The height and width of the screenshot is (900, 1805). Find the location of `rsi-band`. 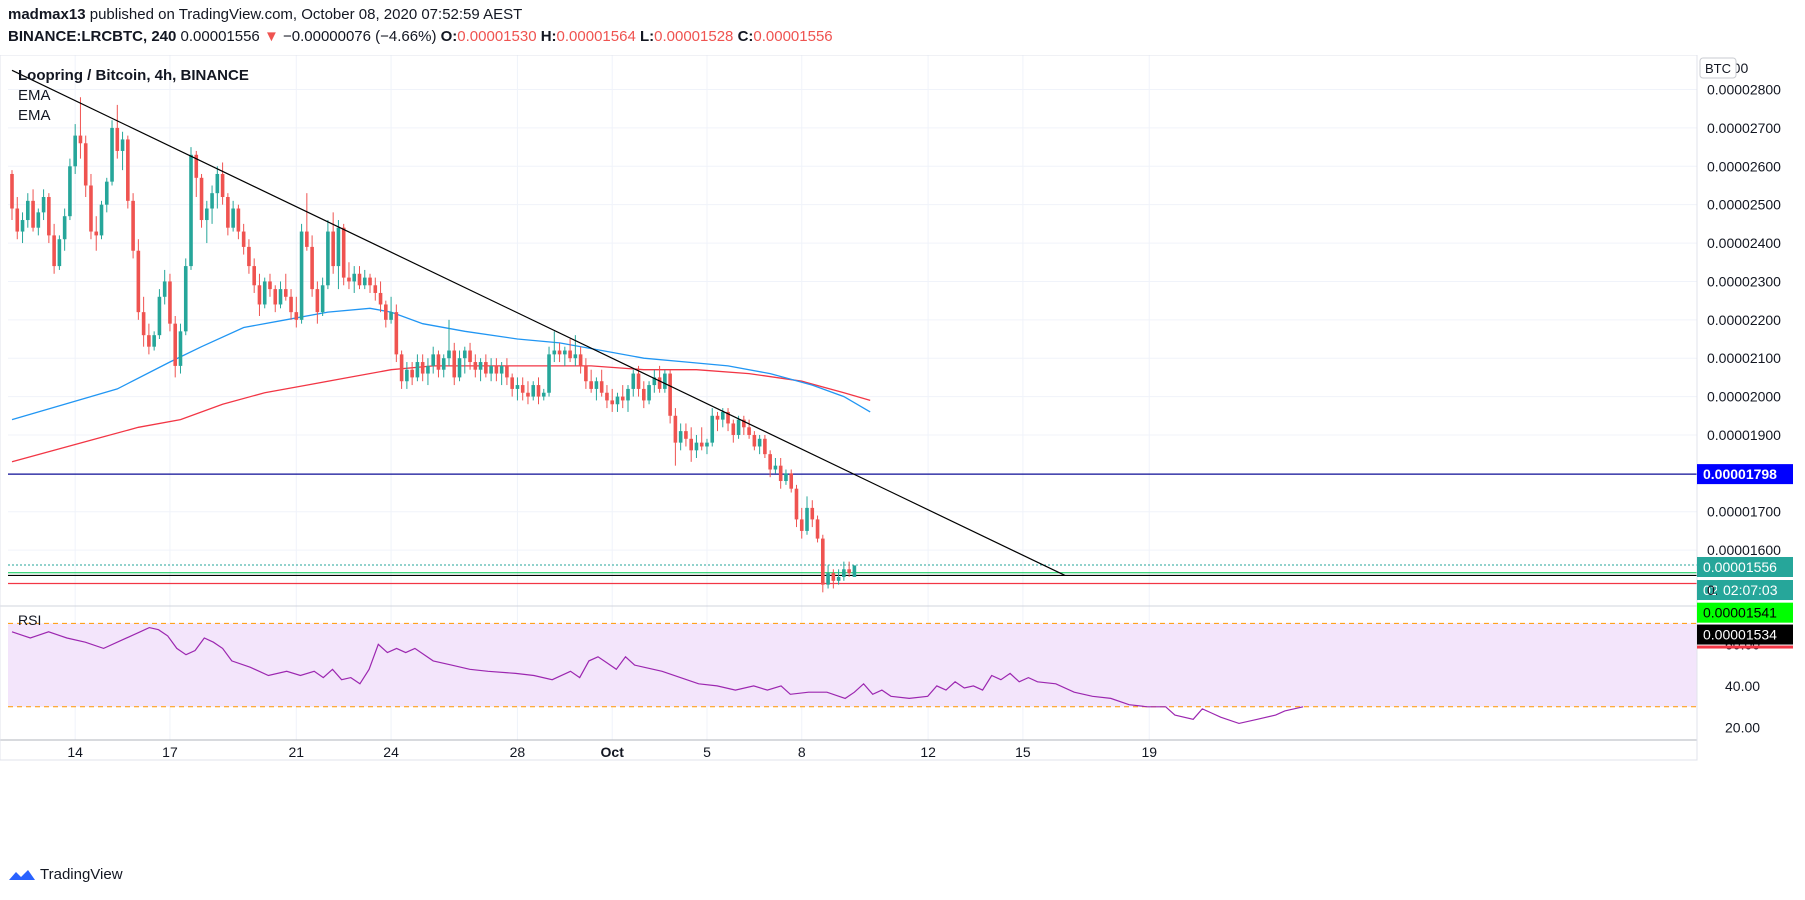

rsi-band is located at coordinates (852, 665).